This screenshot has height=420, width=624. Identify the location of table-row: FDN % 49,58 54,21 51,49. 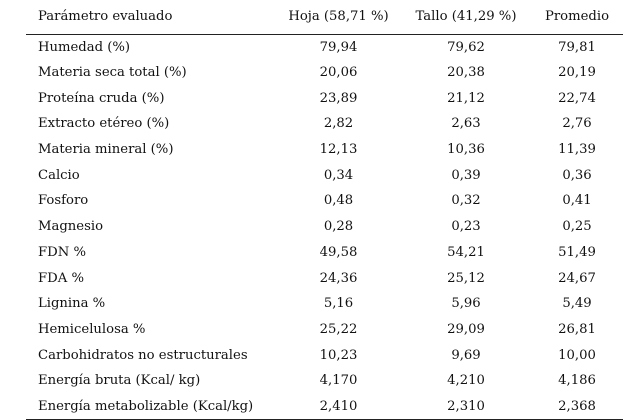
(324, 253).